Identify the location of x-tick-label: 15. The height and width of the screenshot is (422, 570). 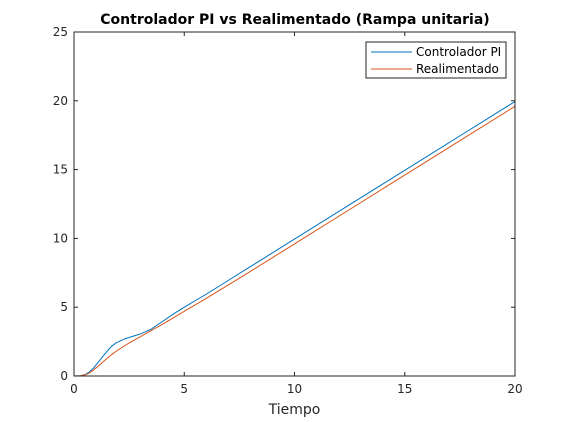
(404, 389).